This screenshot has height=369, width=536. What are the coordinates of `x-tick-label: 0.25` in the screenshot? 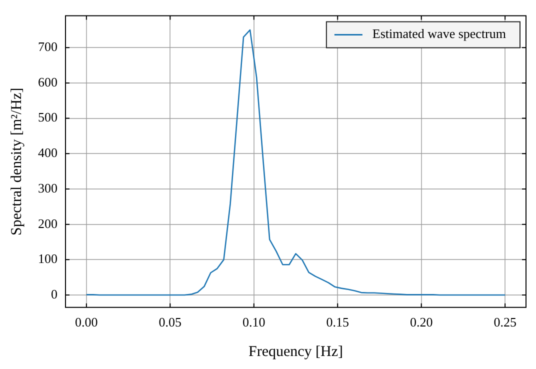 It's located at (505, 322).